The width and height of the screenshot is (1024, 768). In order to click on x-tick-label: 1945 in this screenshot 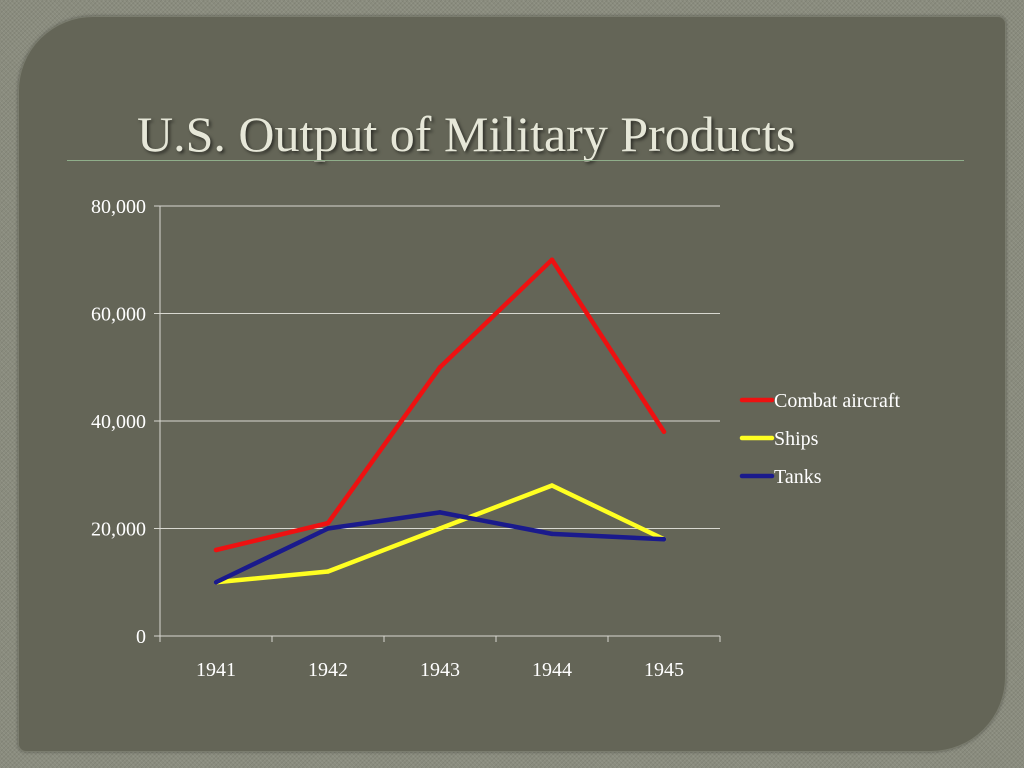, I will do `click(664, 670)`.